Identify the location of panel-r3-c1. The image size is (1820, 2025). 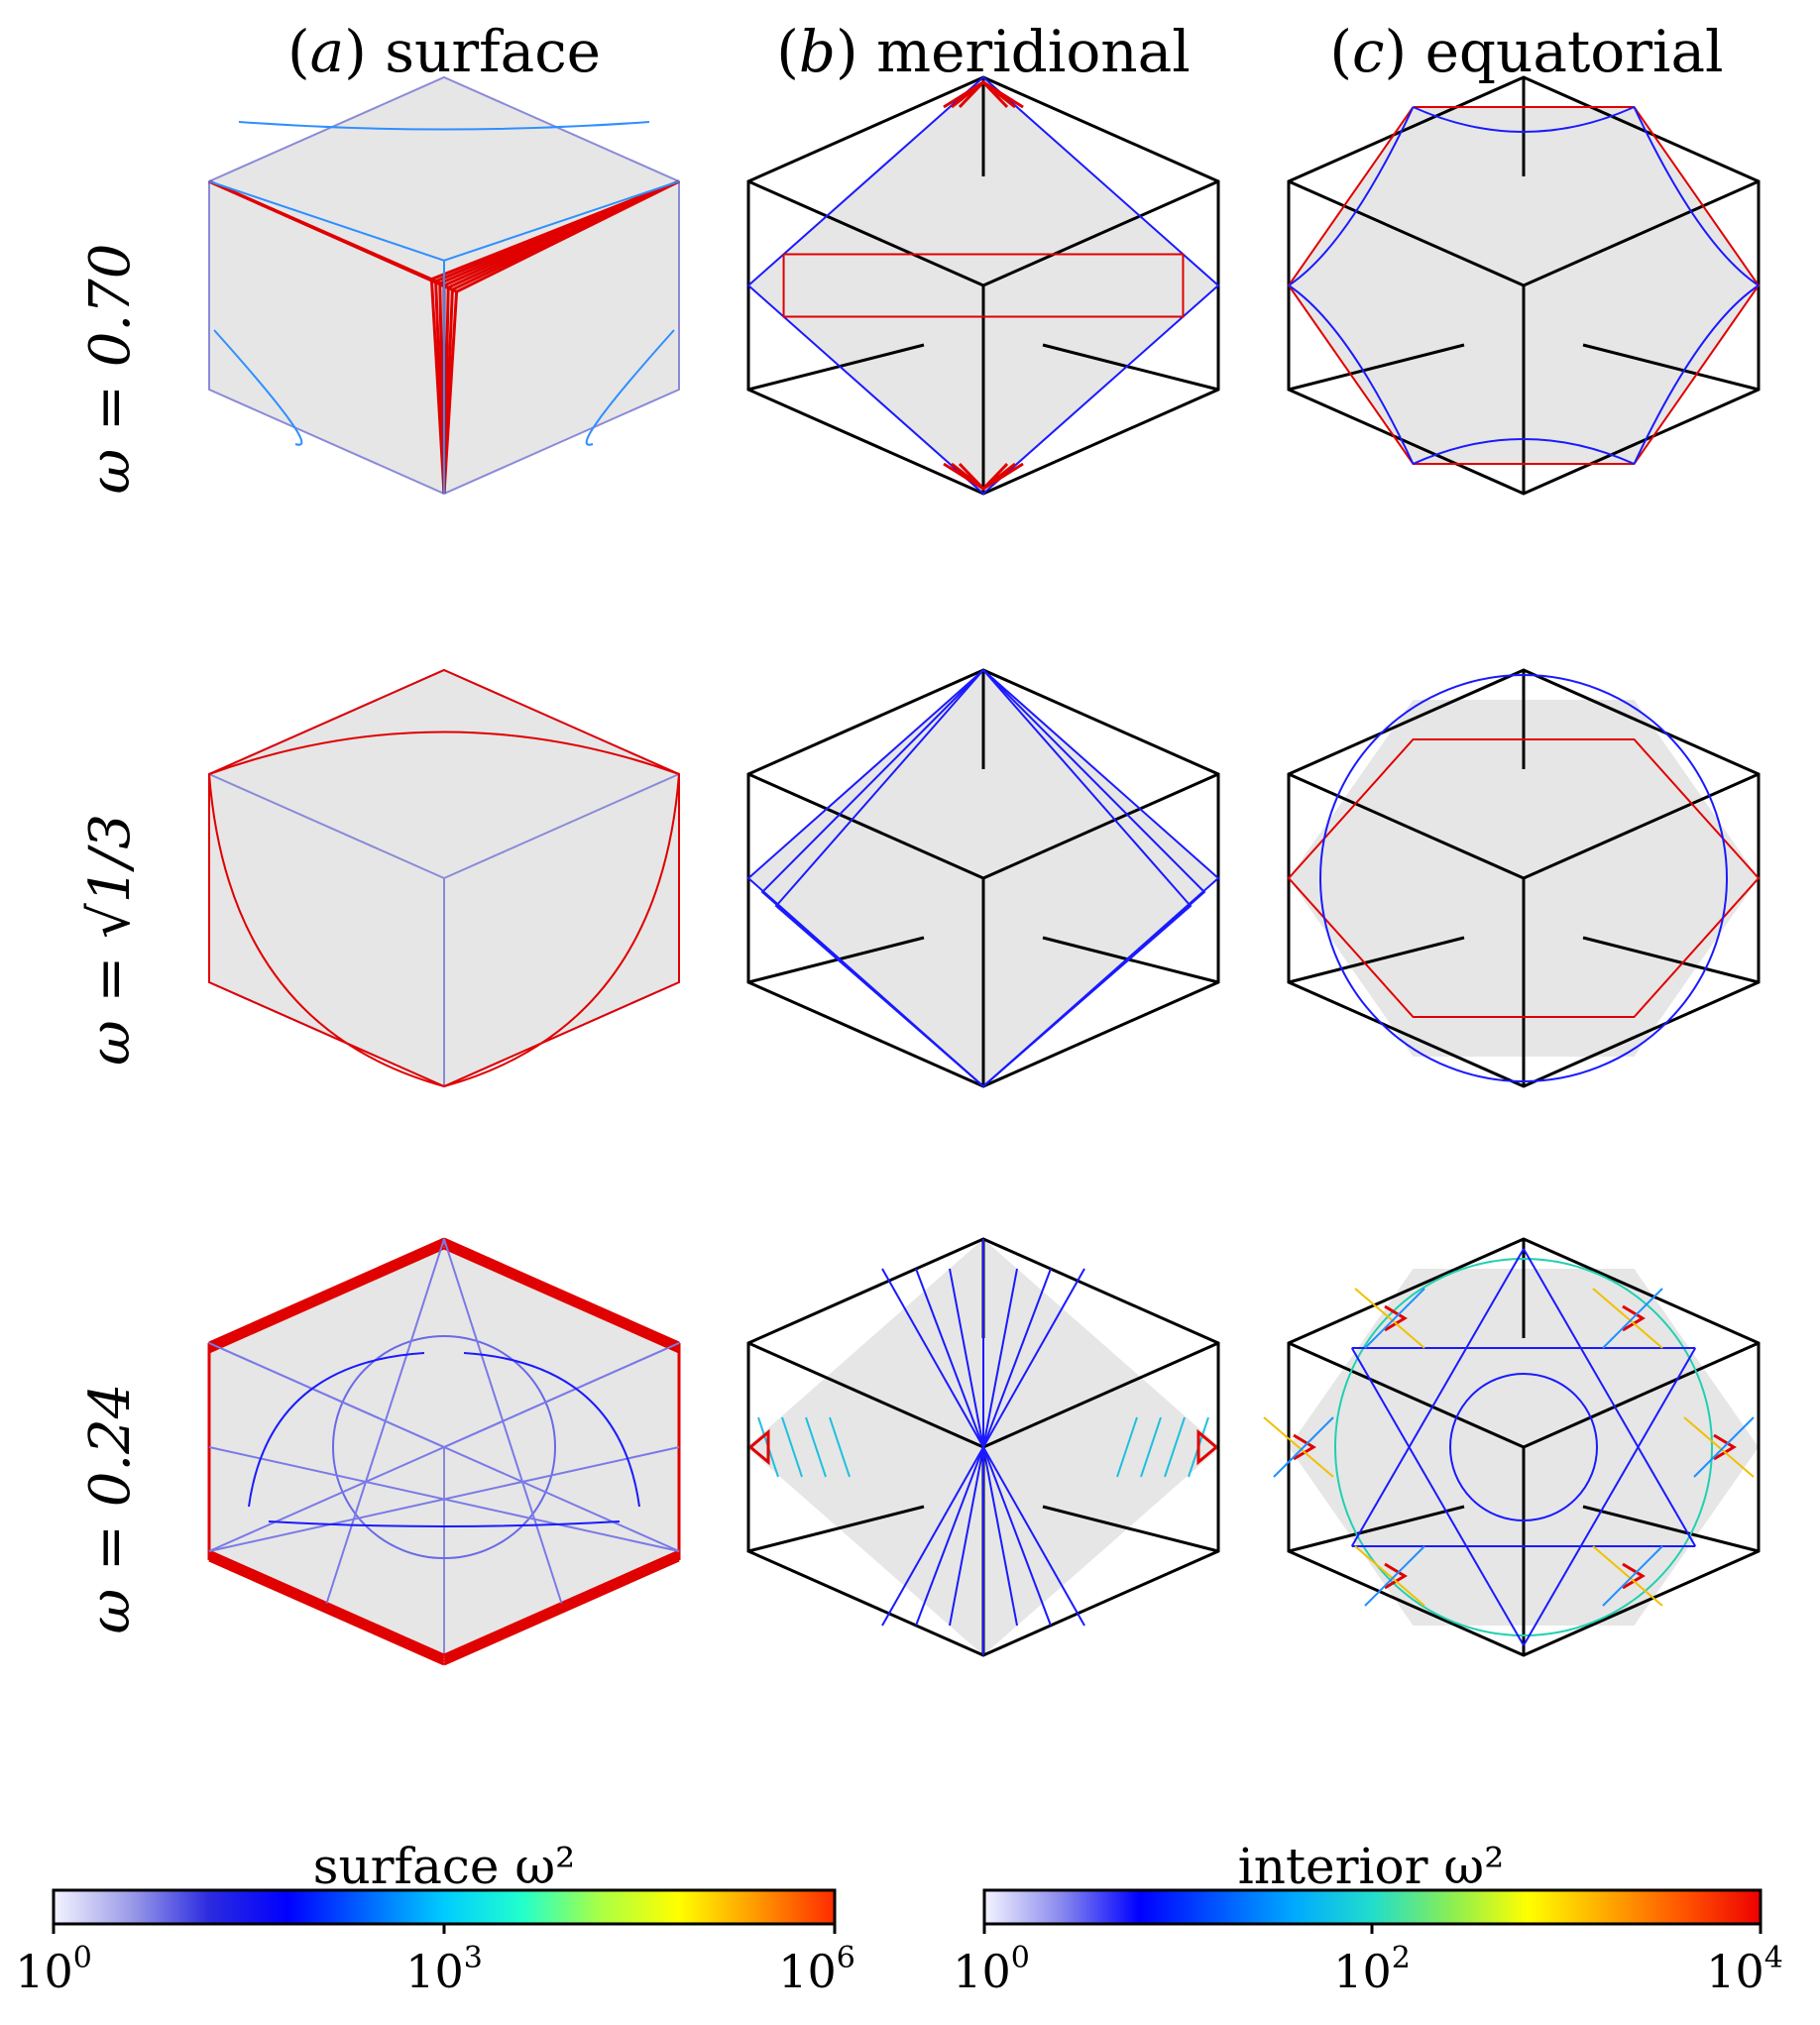
(444, 1451).